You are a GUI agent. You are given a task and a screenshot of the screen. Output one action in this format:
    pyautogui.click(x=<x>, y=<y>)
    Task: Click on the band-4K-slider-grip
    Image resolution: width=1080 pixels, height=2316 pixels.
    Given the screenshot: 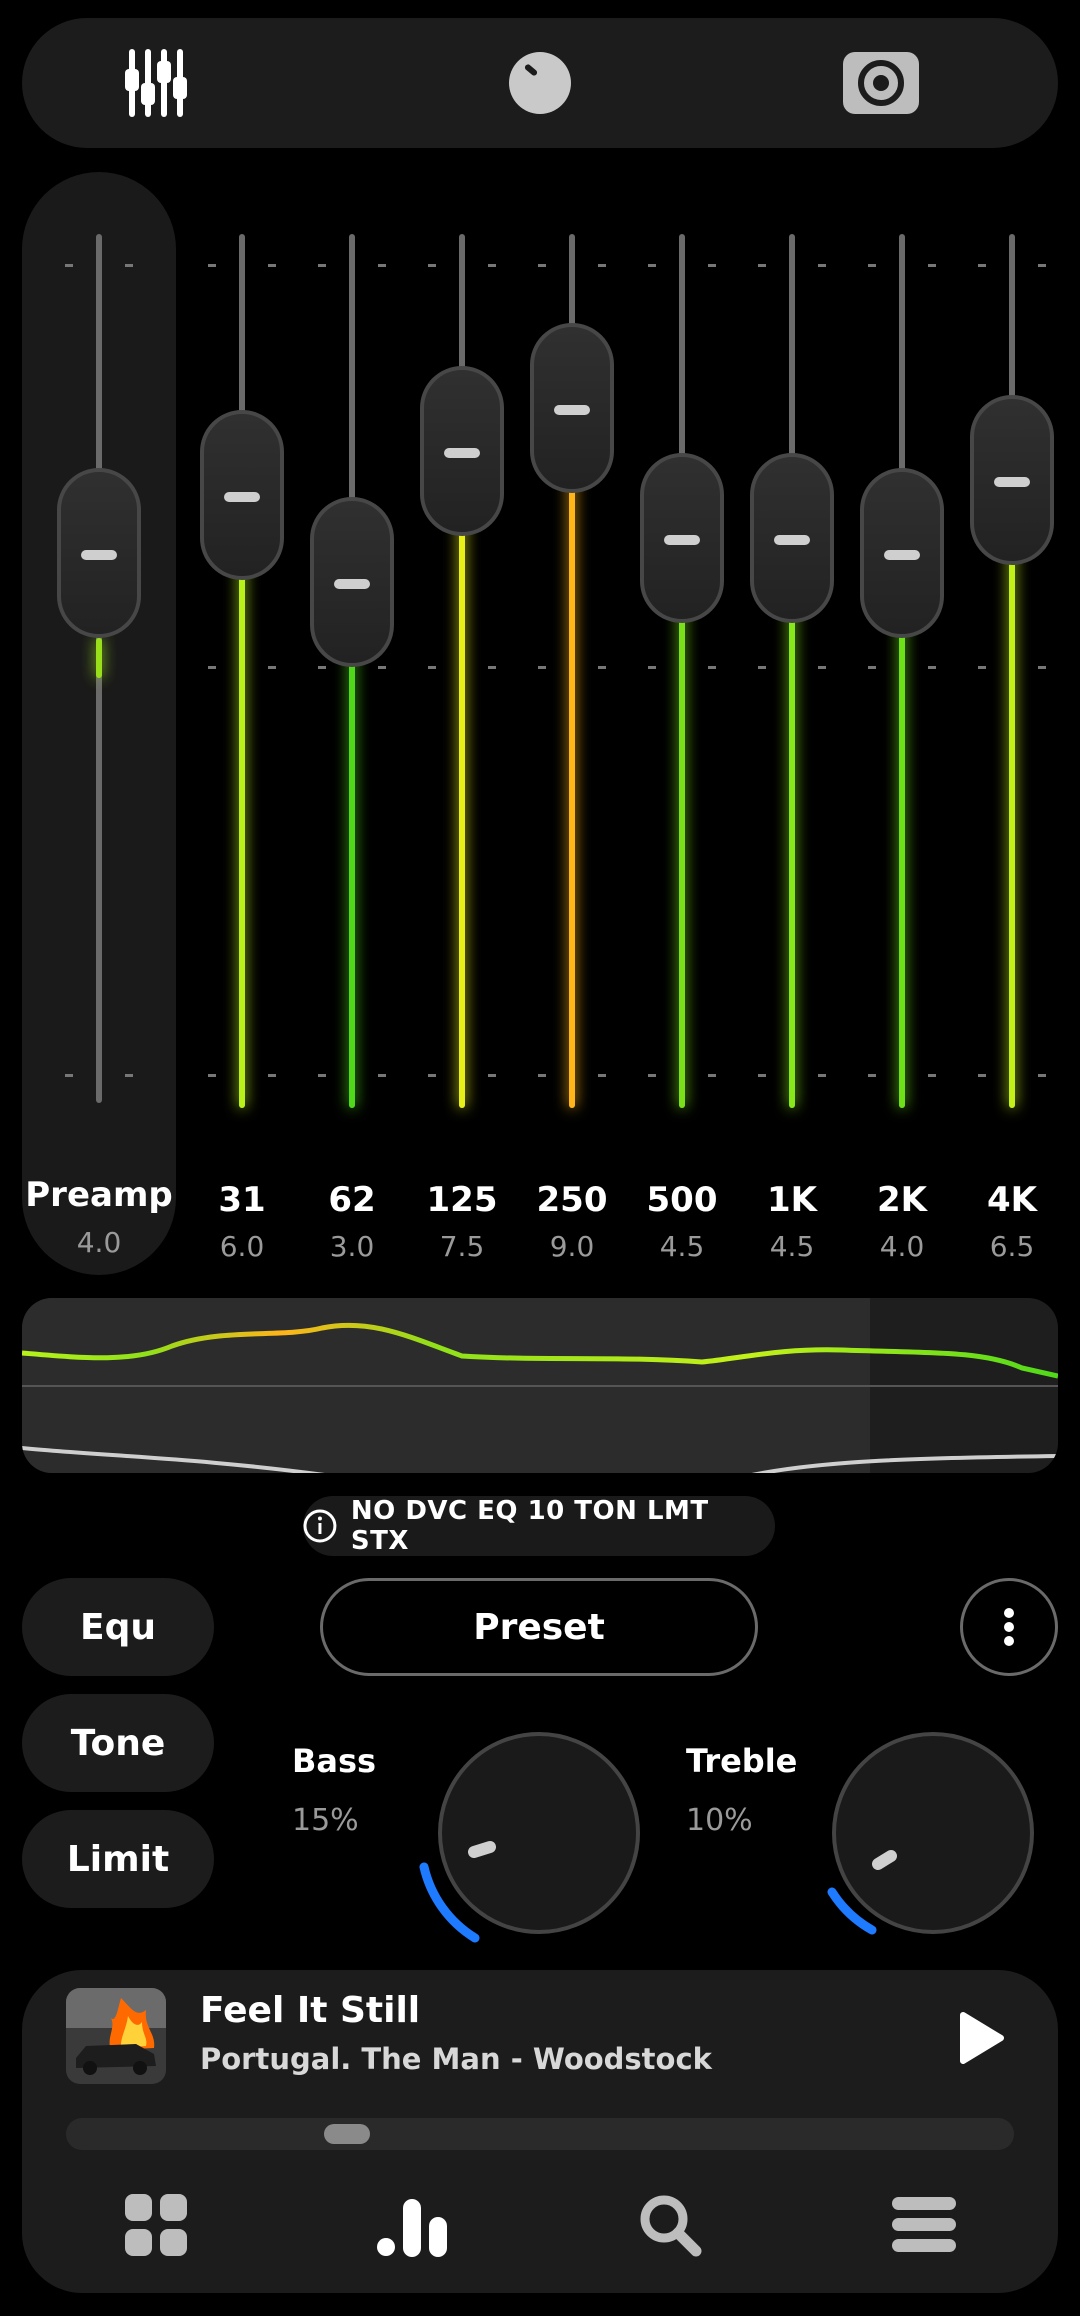 What is the action you would take?
    pyautogui.click(x=1012, y=482)
    